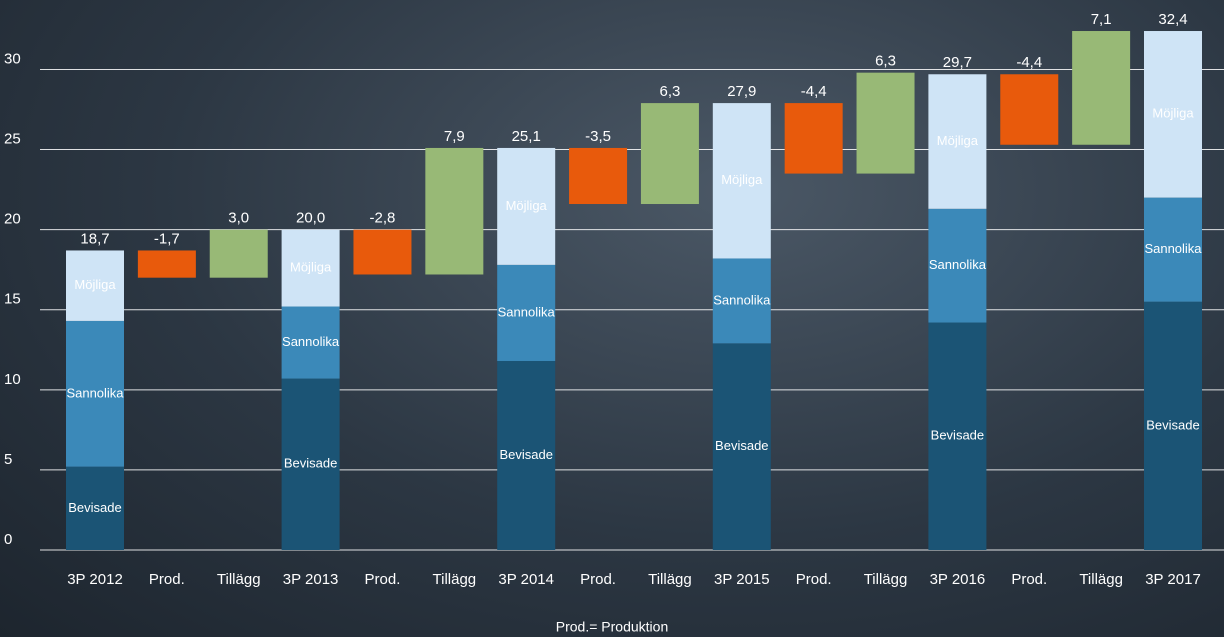  I want to click on x-tick-label: 3P 2014, so click(526, 579).